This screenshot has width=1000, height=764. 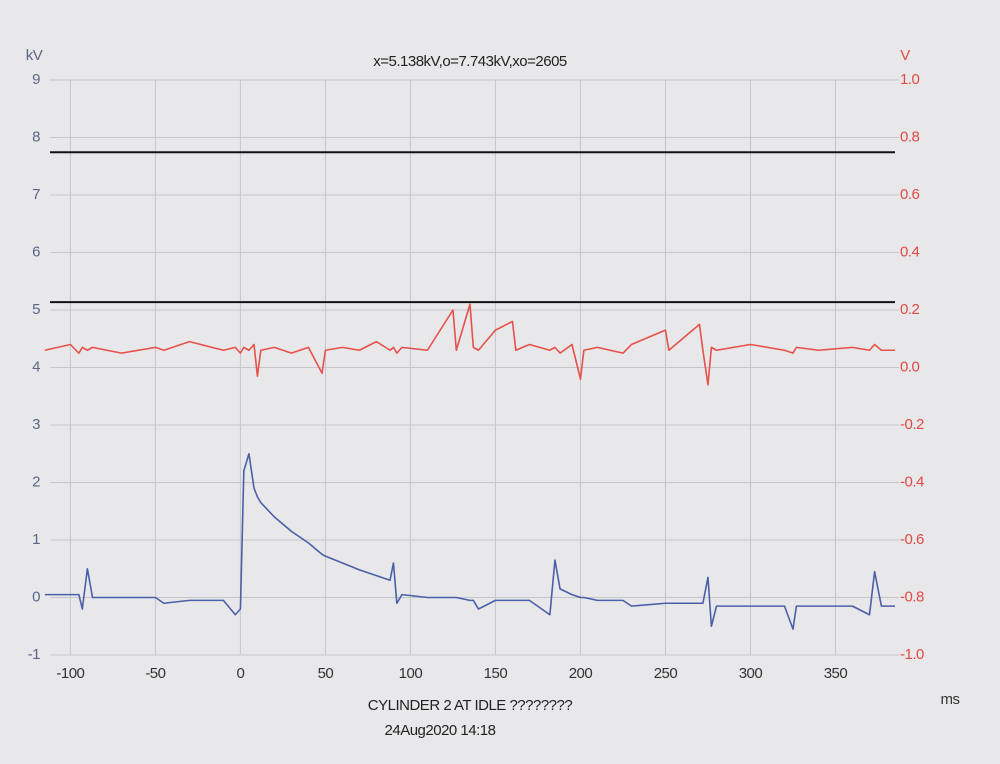 What do you see at coordinates (70, 673) in the screenshot?
I see `x-tick-label: -100` at bounding box center [70, 673].